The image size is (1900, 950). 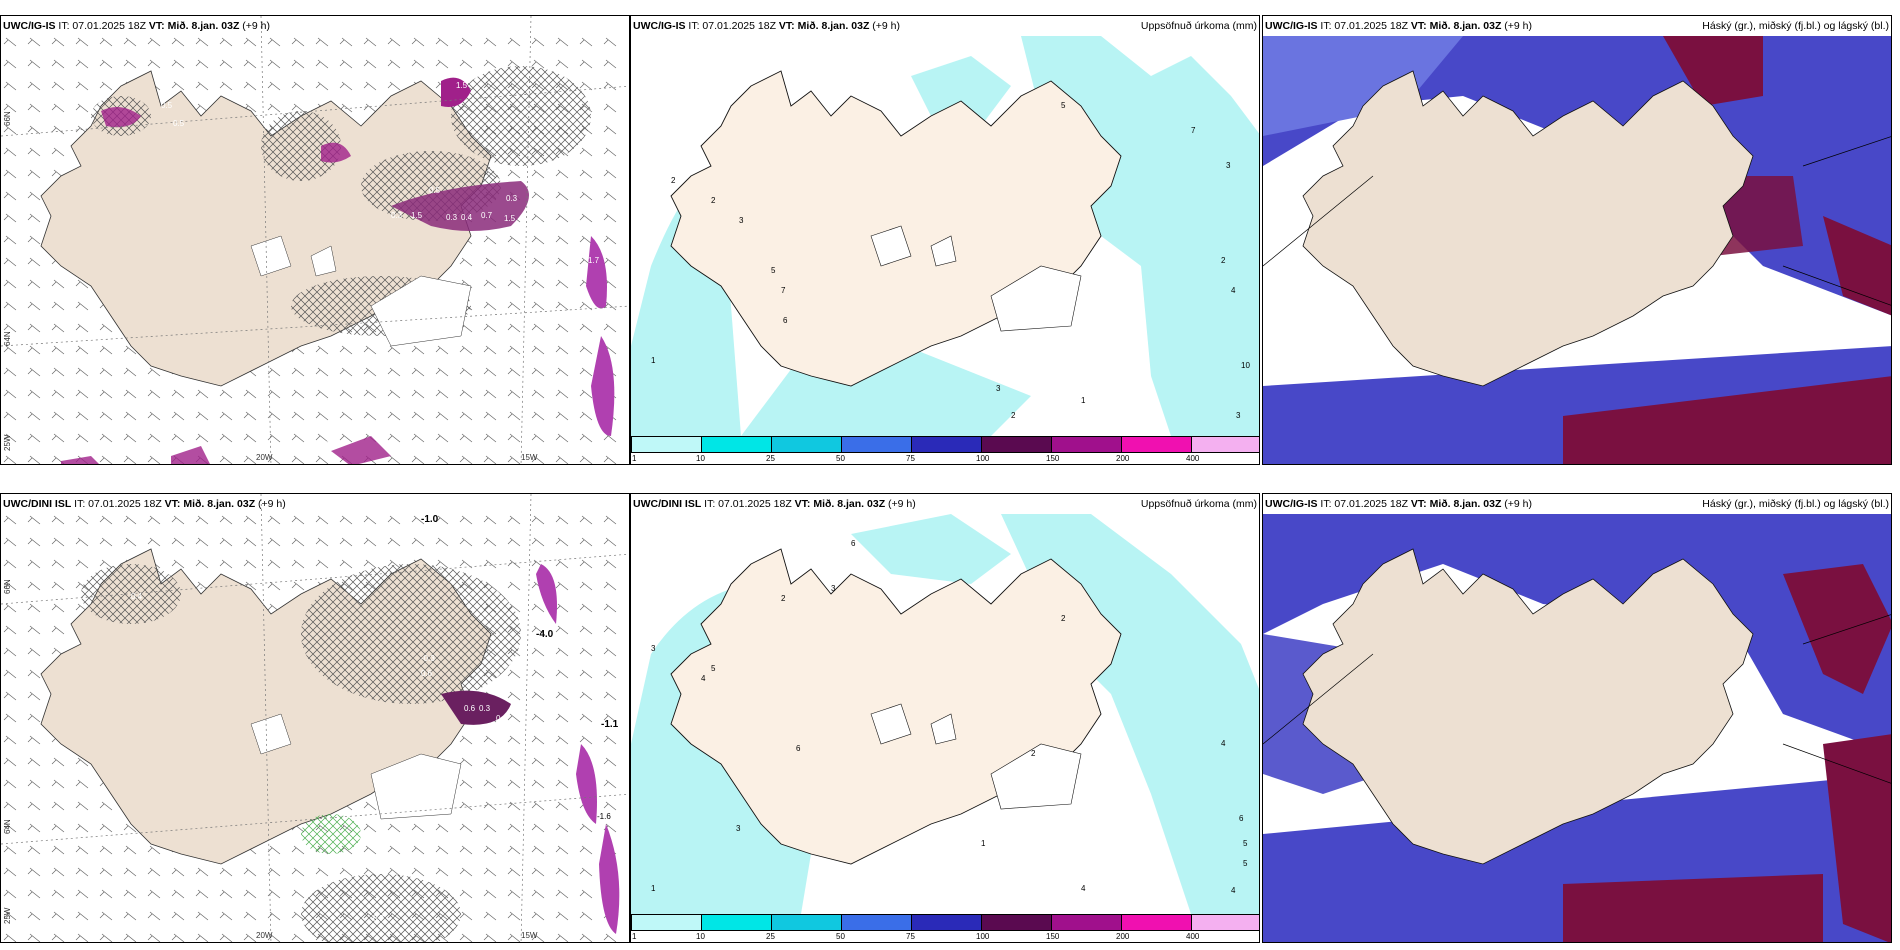 I want to click on precip-value: 3, so click(x=998, y=388).